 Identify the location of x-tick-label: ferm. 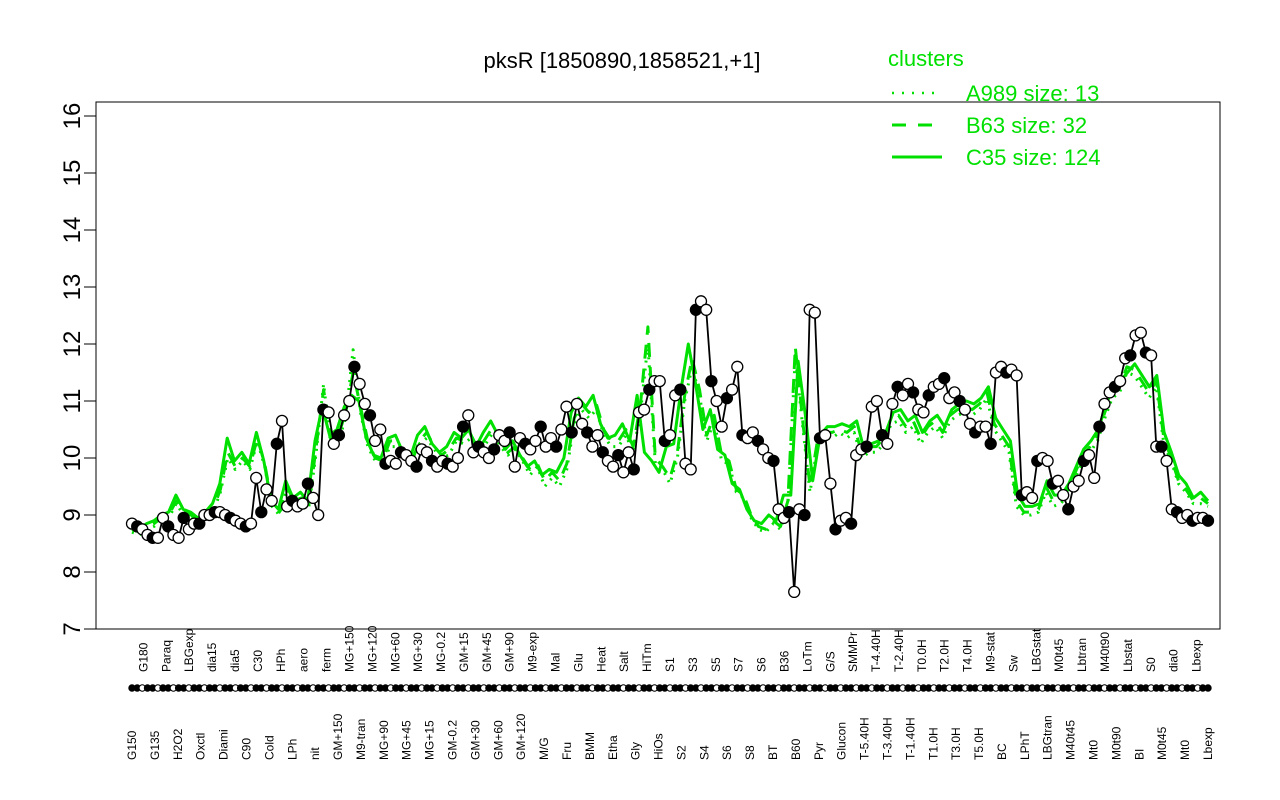
(327, 660).